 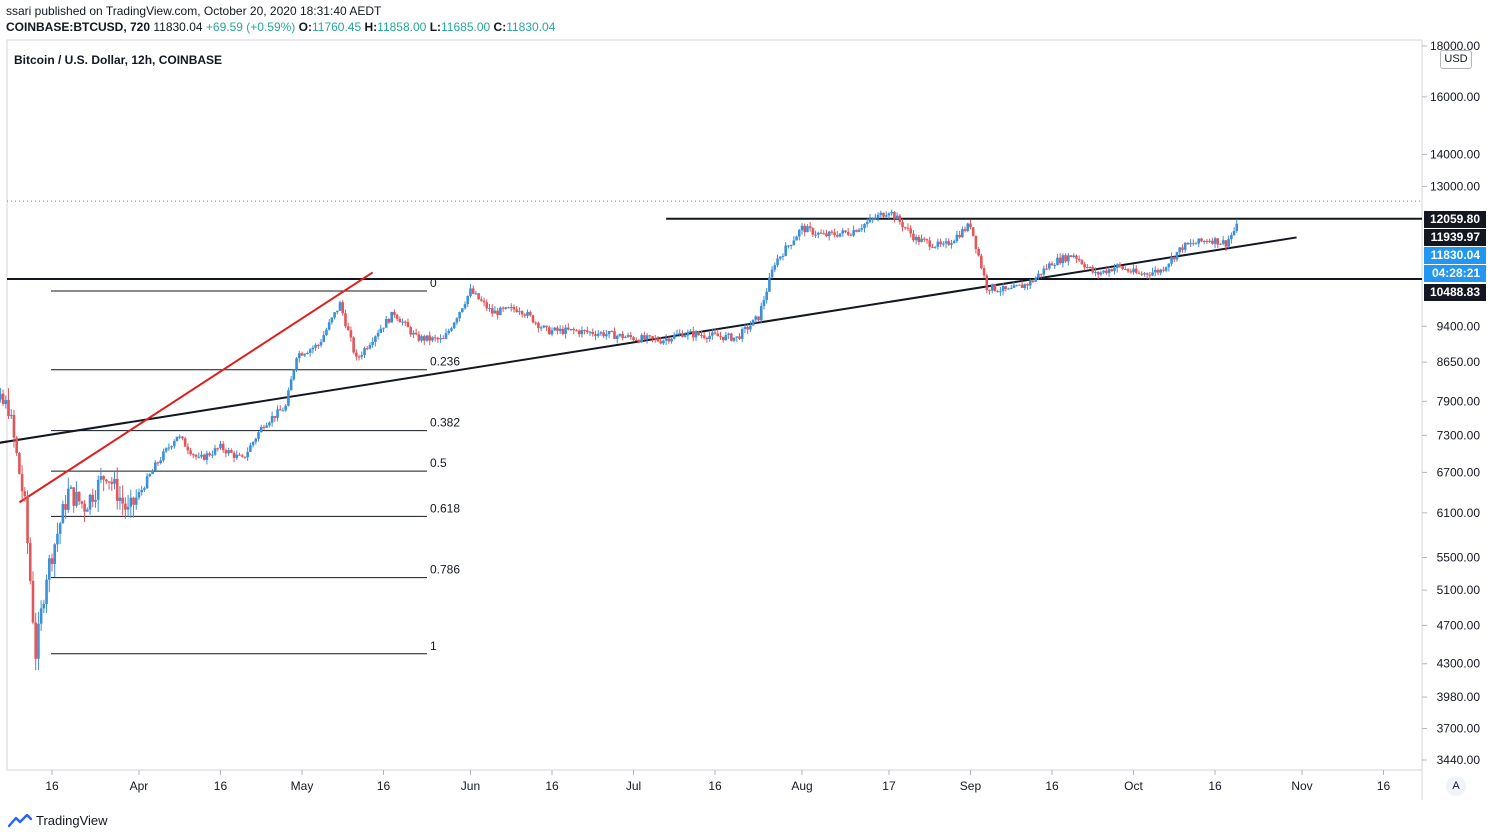 I want to click on currency-badge: USD, so click(x=1456, y=59).